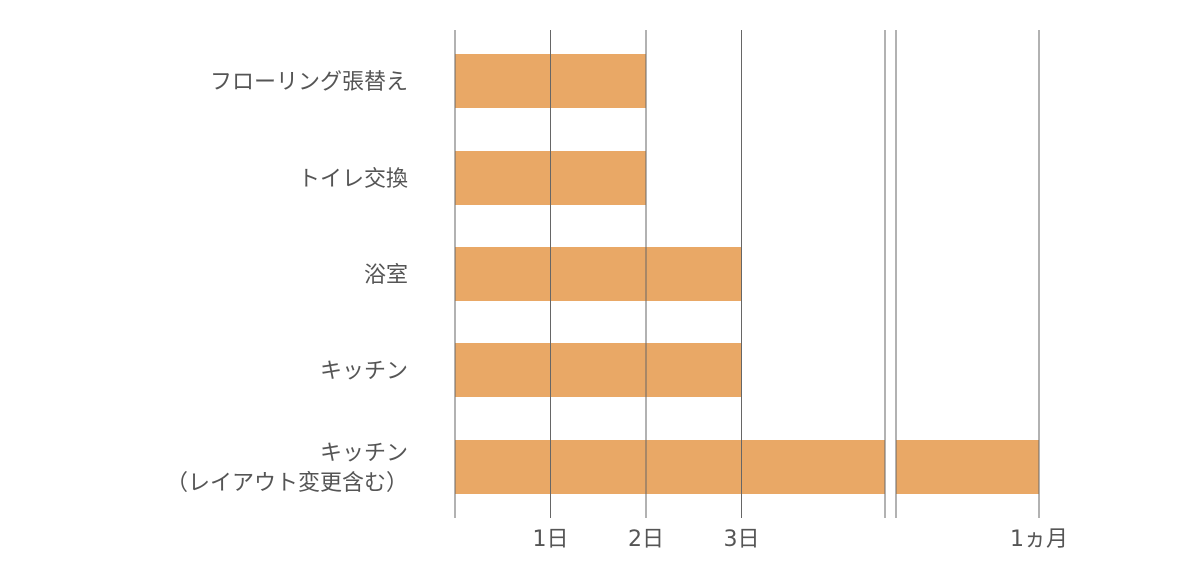  Describe the element at coordinates (1039, 539) in the screenshot. I see `tick-label: 1ヵ月` at that location.